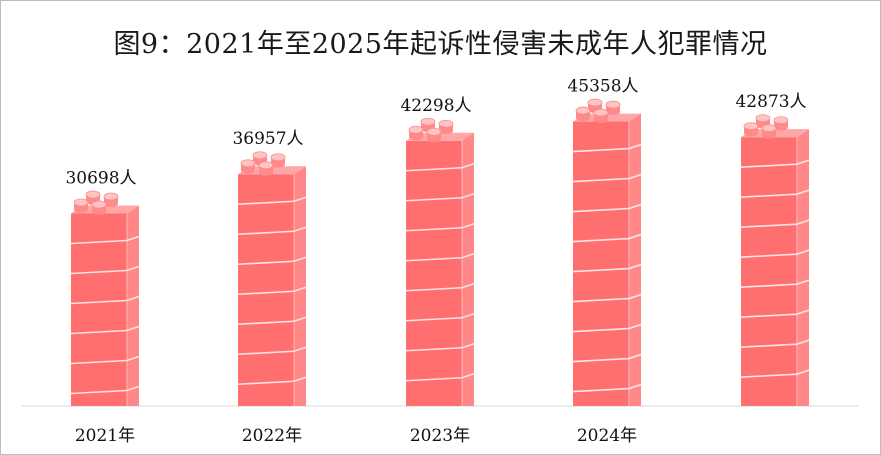 This screenshot has height=455, width=881. I want to click on value-label: 42873人, so click(770, 102).